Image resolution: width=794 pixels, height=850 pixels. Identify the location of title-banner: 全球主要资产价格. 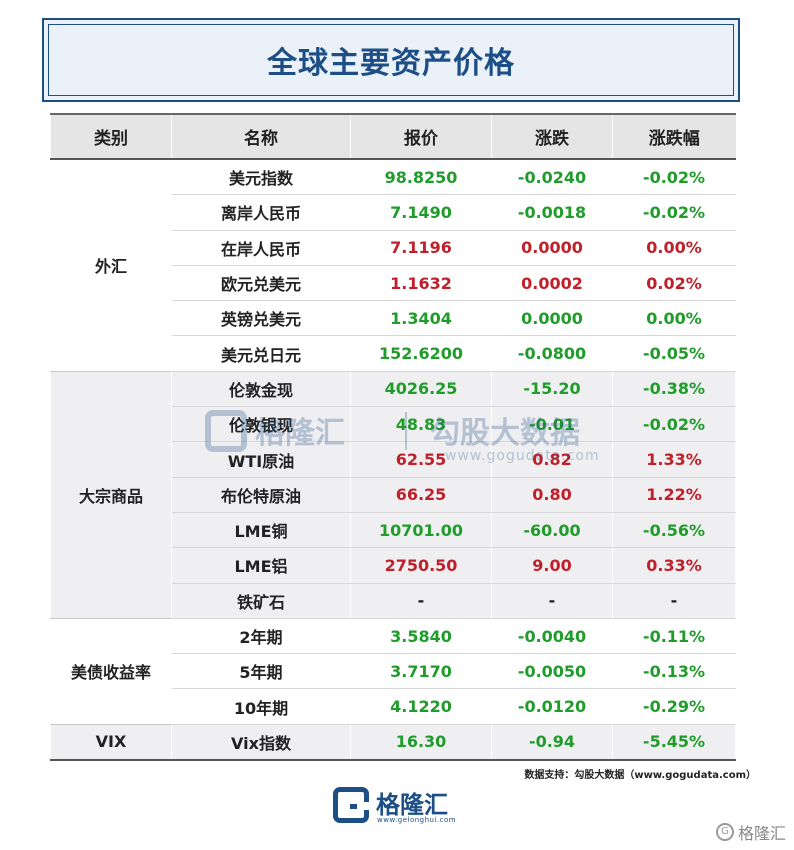
(391, 60).